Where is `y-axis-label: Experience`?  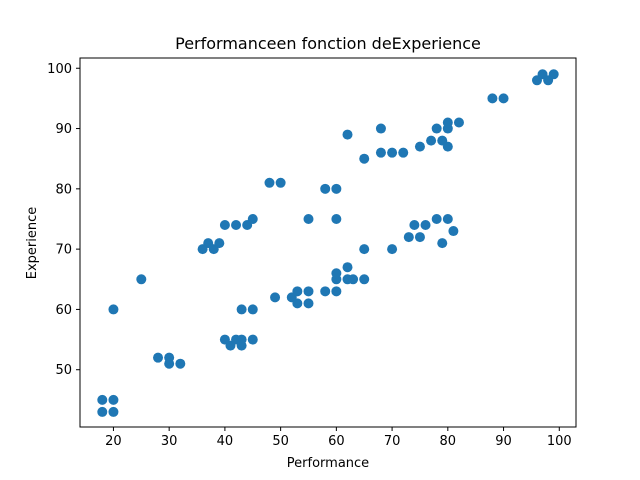 y-axis-label: Experience is located at coordinates (32, 243).